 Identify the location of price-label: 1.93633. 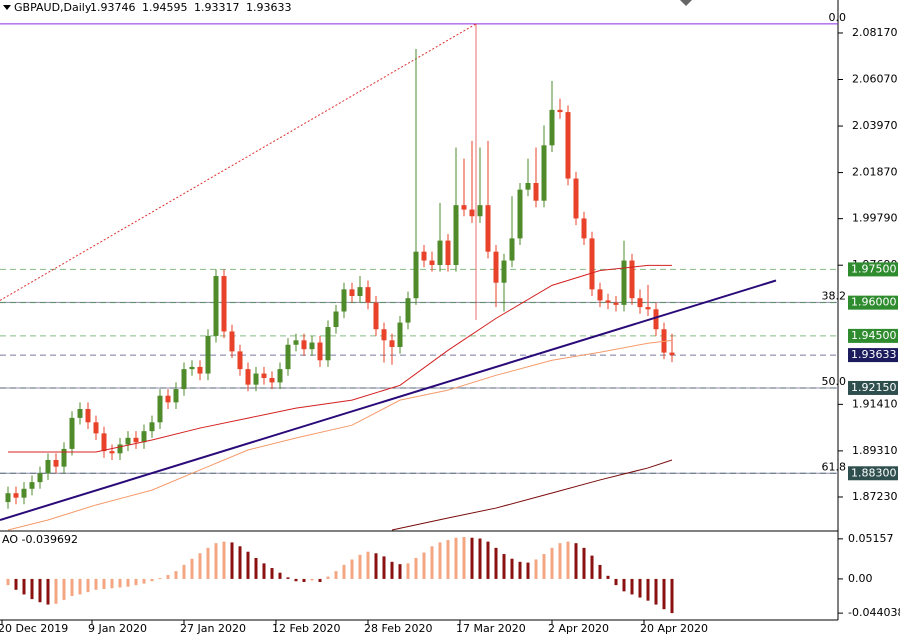
(874, 354).